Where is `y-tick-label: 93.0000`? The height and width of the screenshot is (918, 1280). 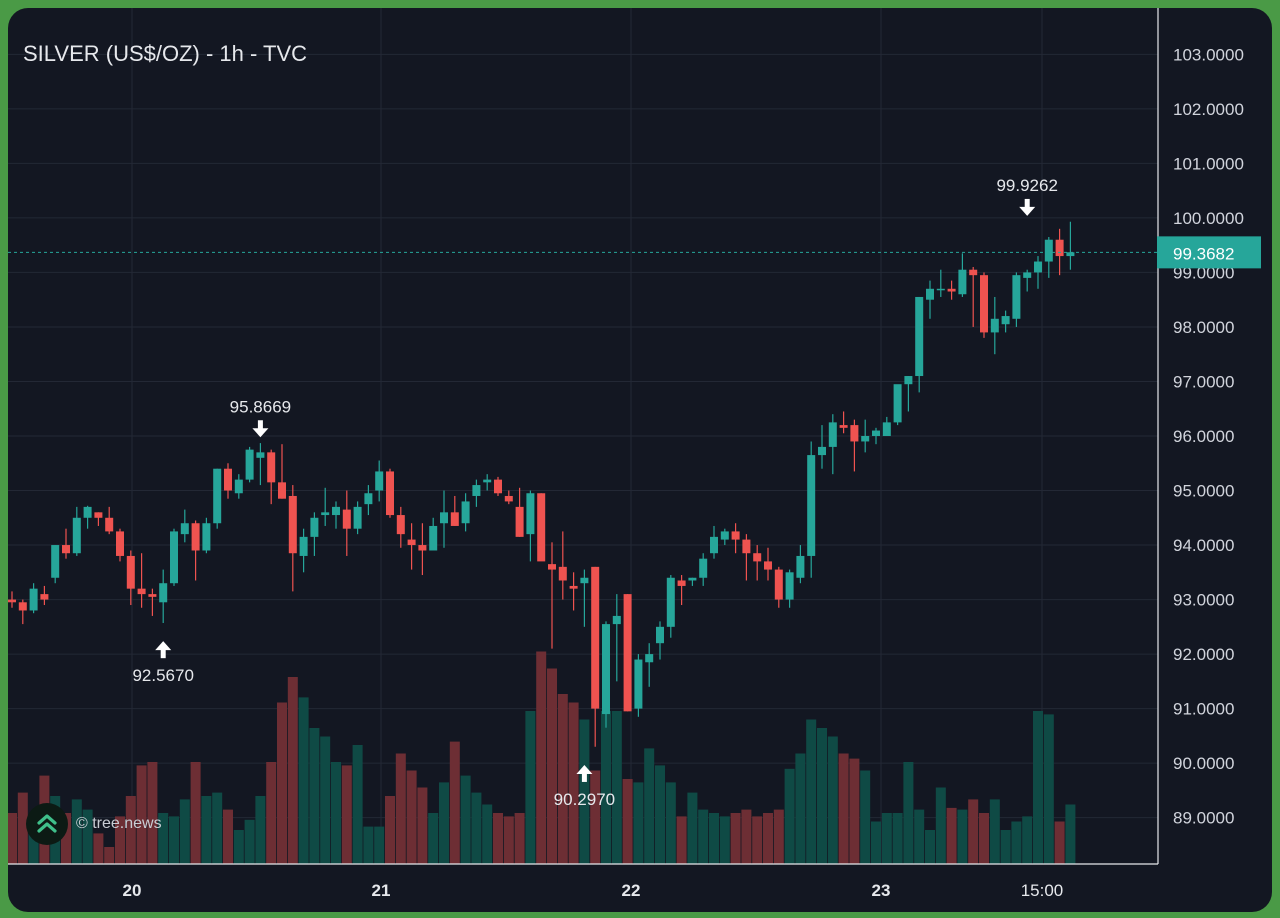
y-tick-label: 93.0000 is located at coordinates (1203, 600).